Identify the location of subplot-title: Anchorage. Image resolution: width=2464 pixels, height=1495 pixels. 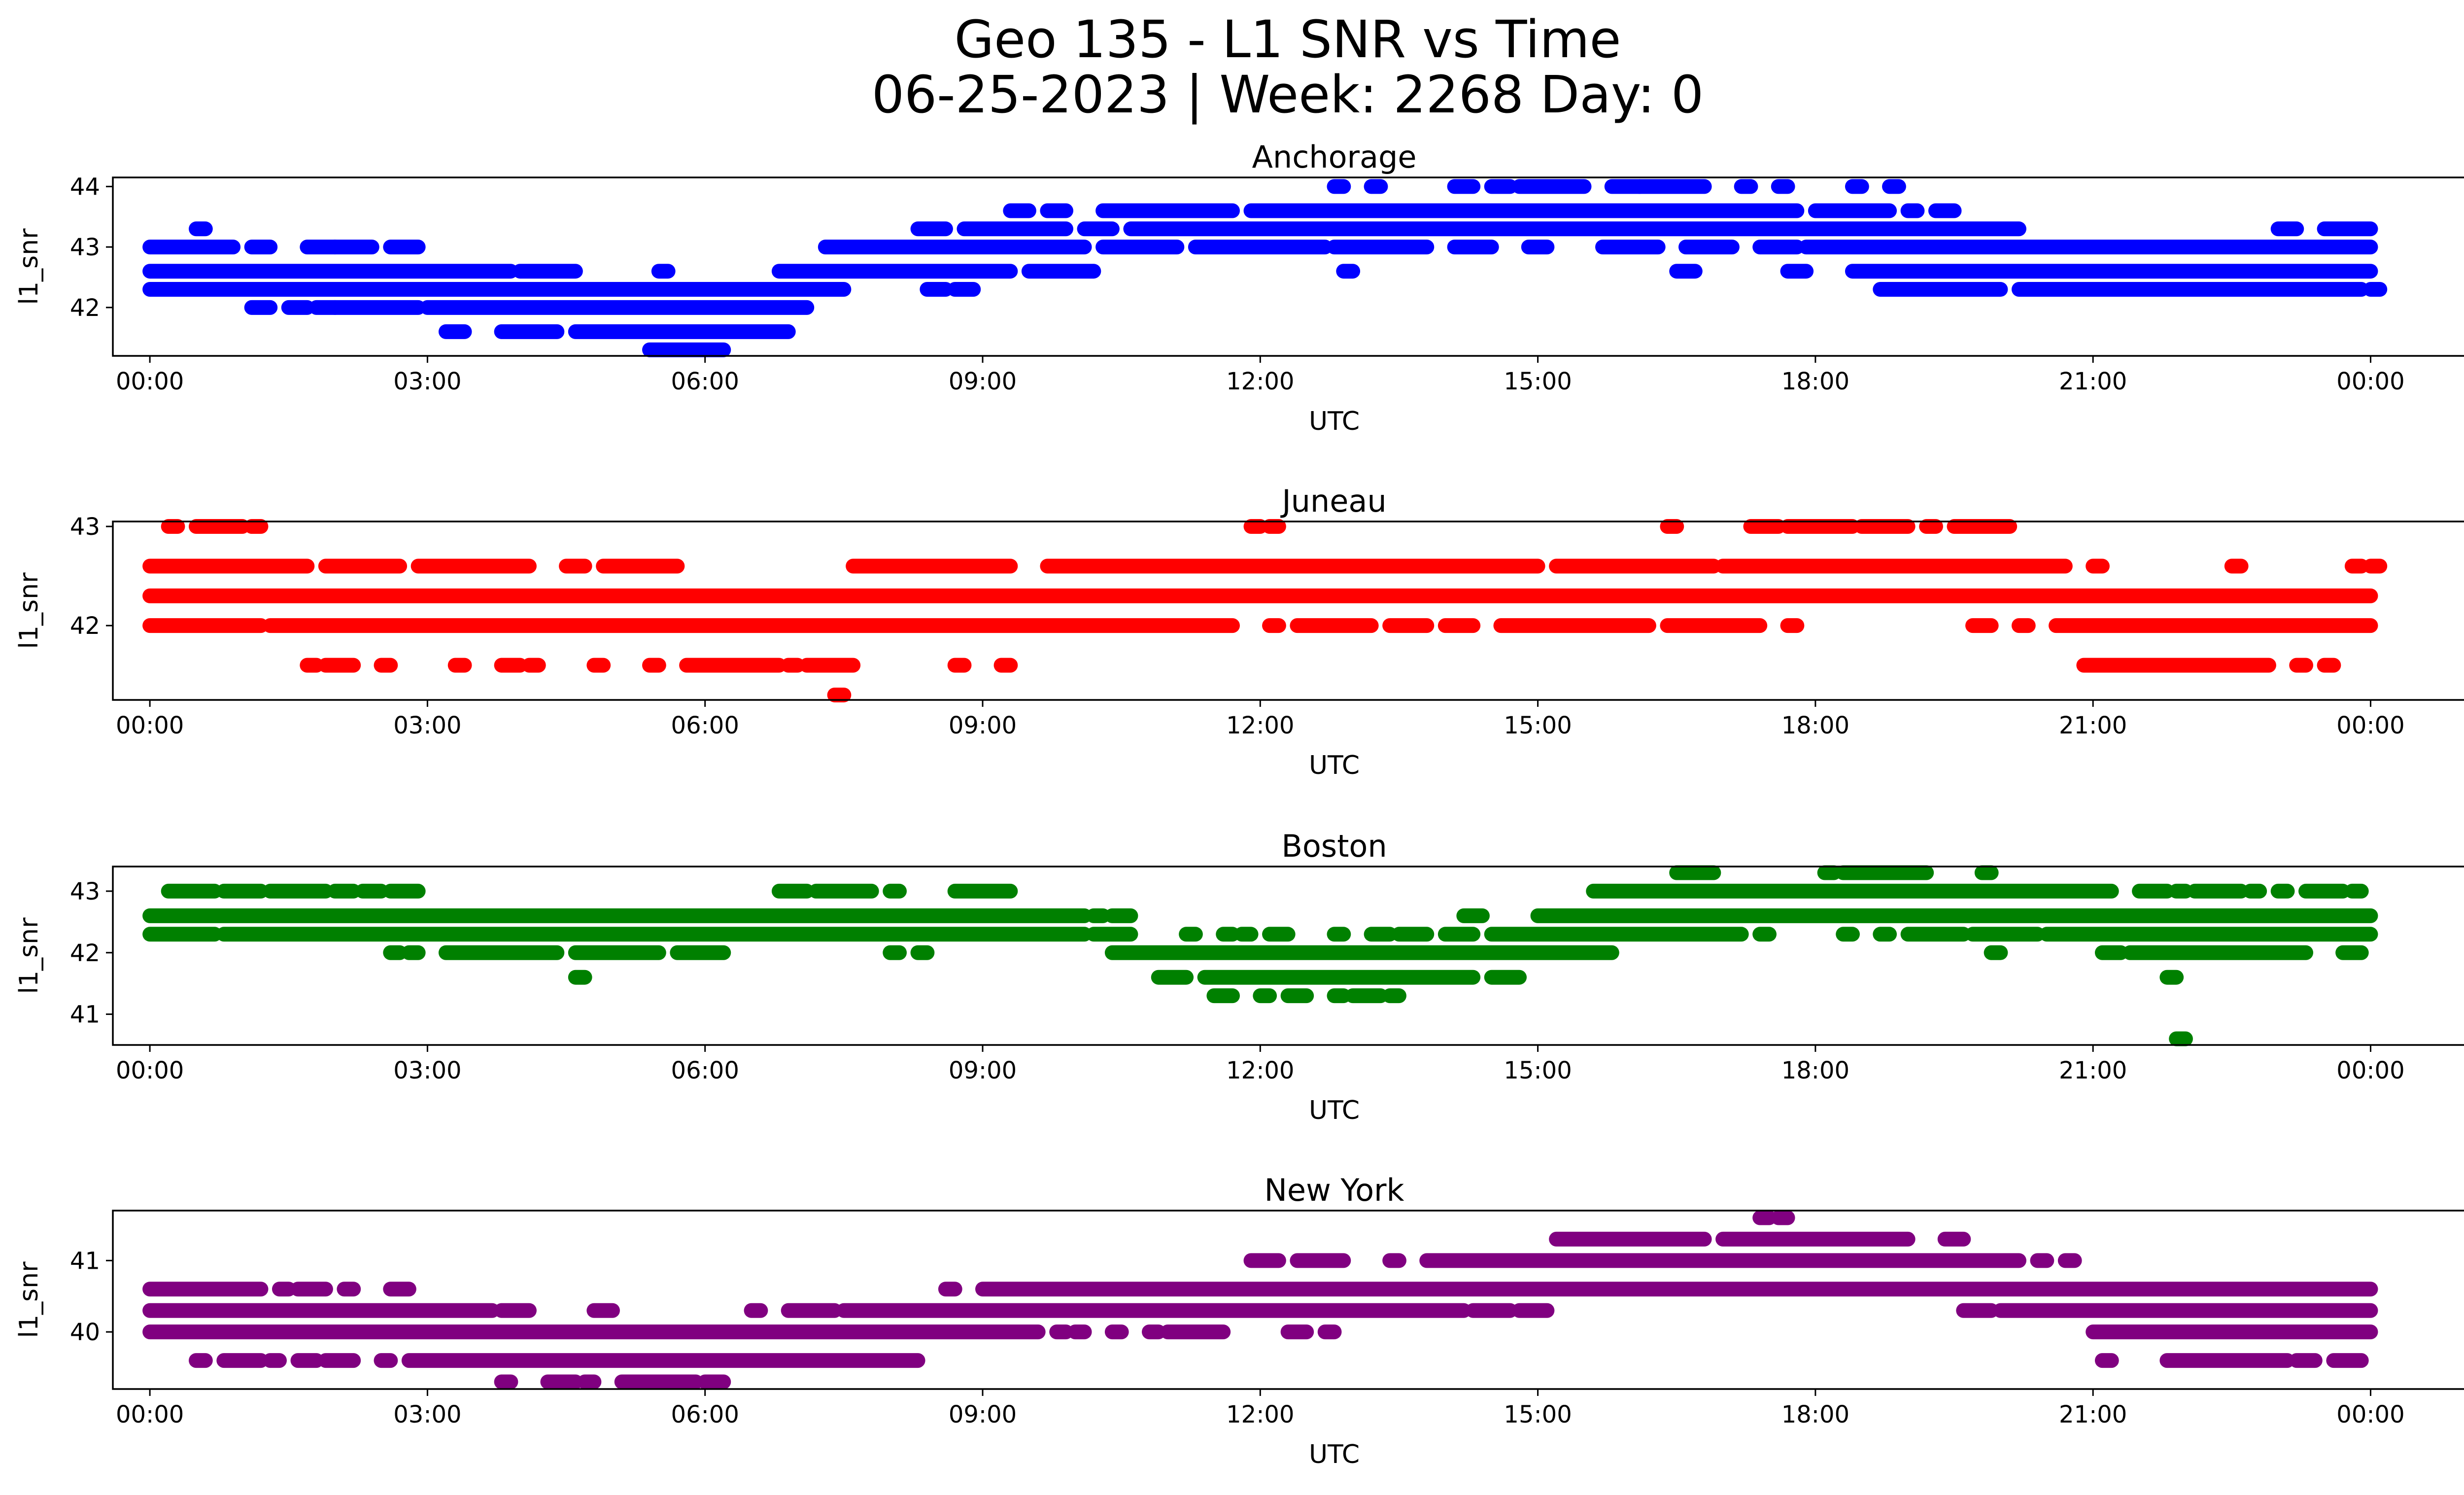
(1334, 157).